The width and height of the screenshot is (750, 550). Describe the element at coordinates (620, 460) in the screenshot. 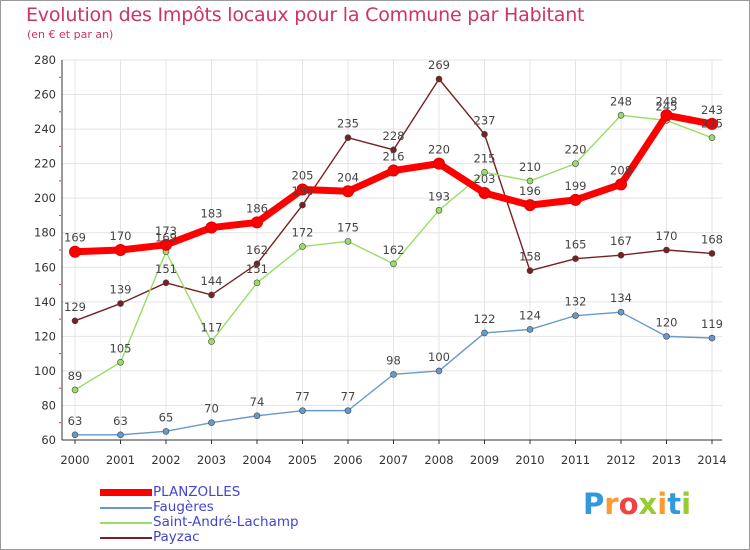

I see `x-tick-label: 2012` at that location.